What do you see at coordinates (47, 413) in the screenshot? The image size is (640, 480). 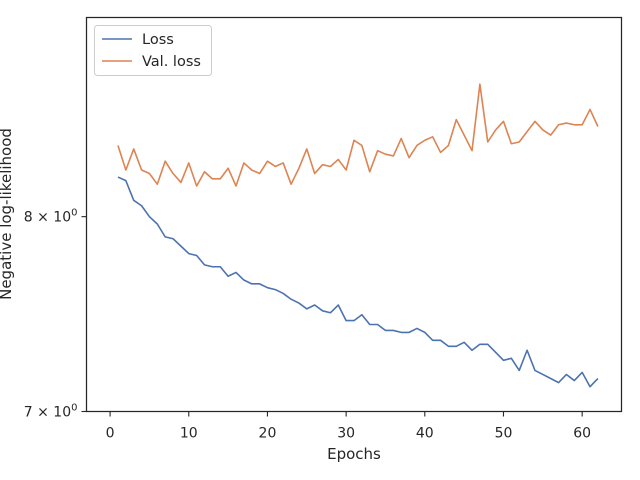 I see `y-tick-label-base: 7 × 10` at bounding box center [47, 413].